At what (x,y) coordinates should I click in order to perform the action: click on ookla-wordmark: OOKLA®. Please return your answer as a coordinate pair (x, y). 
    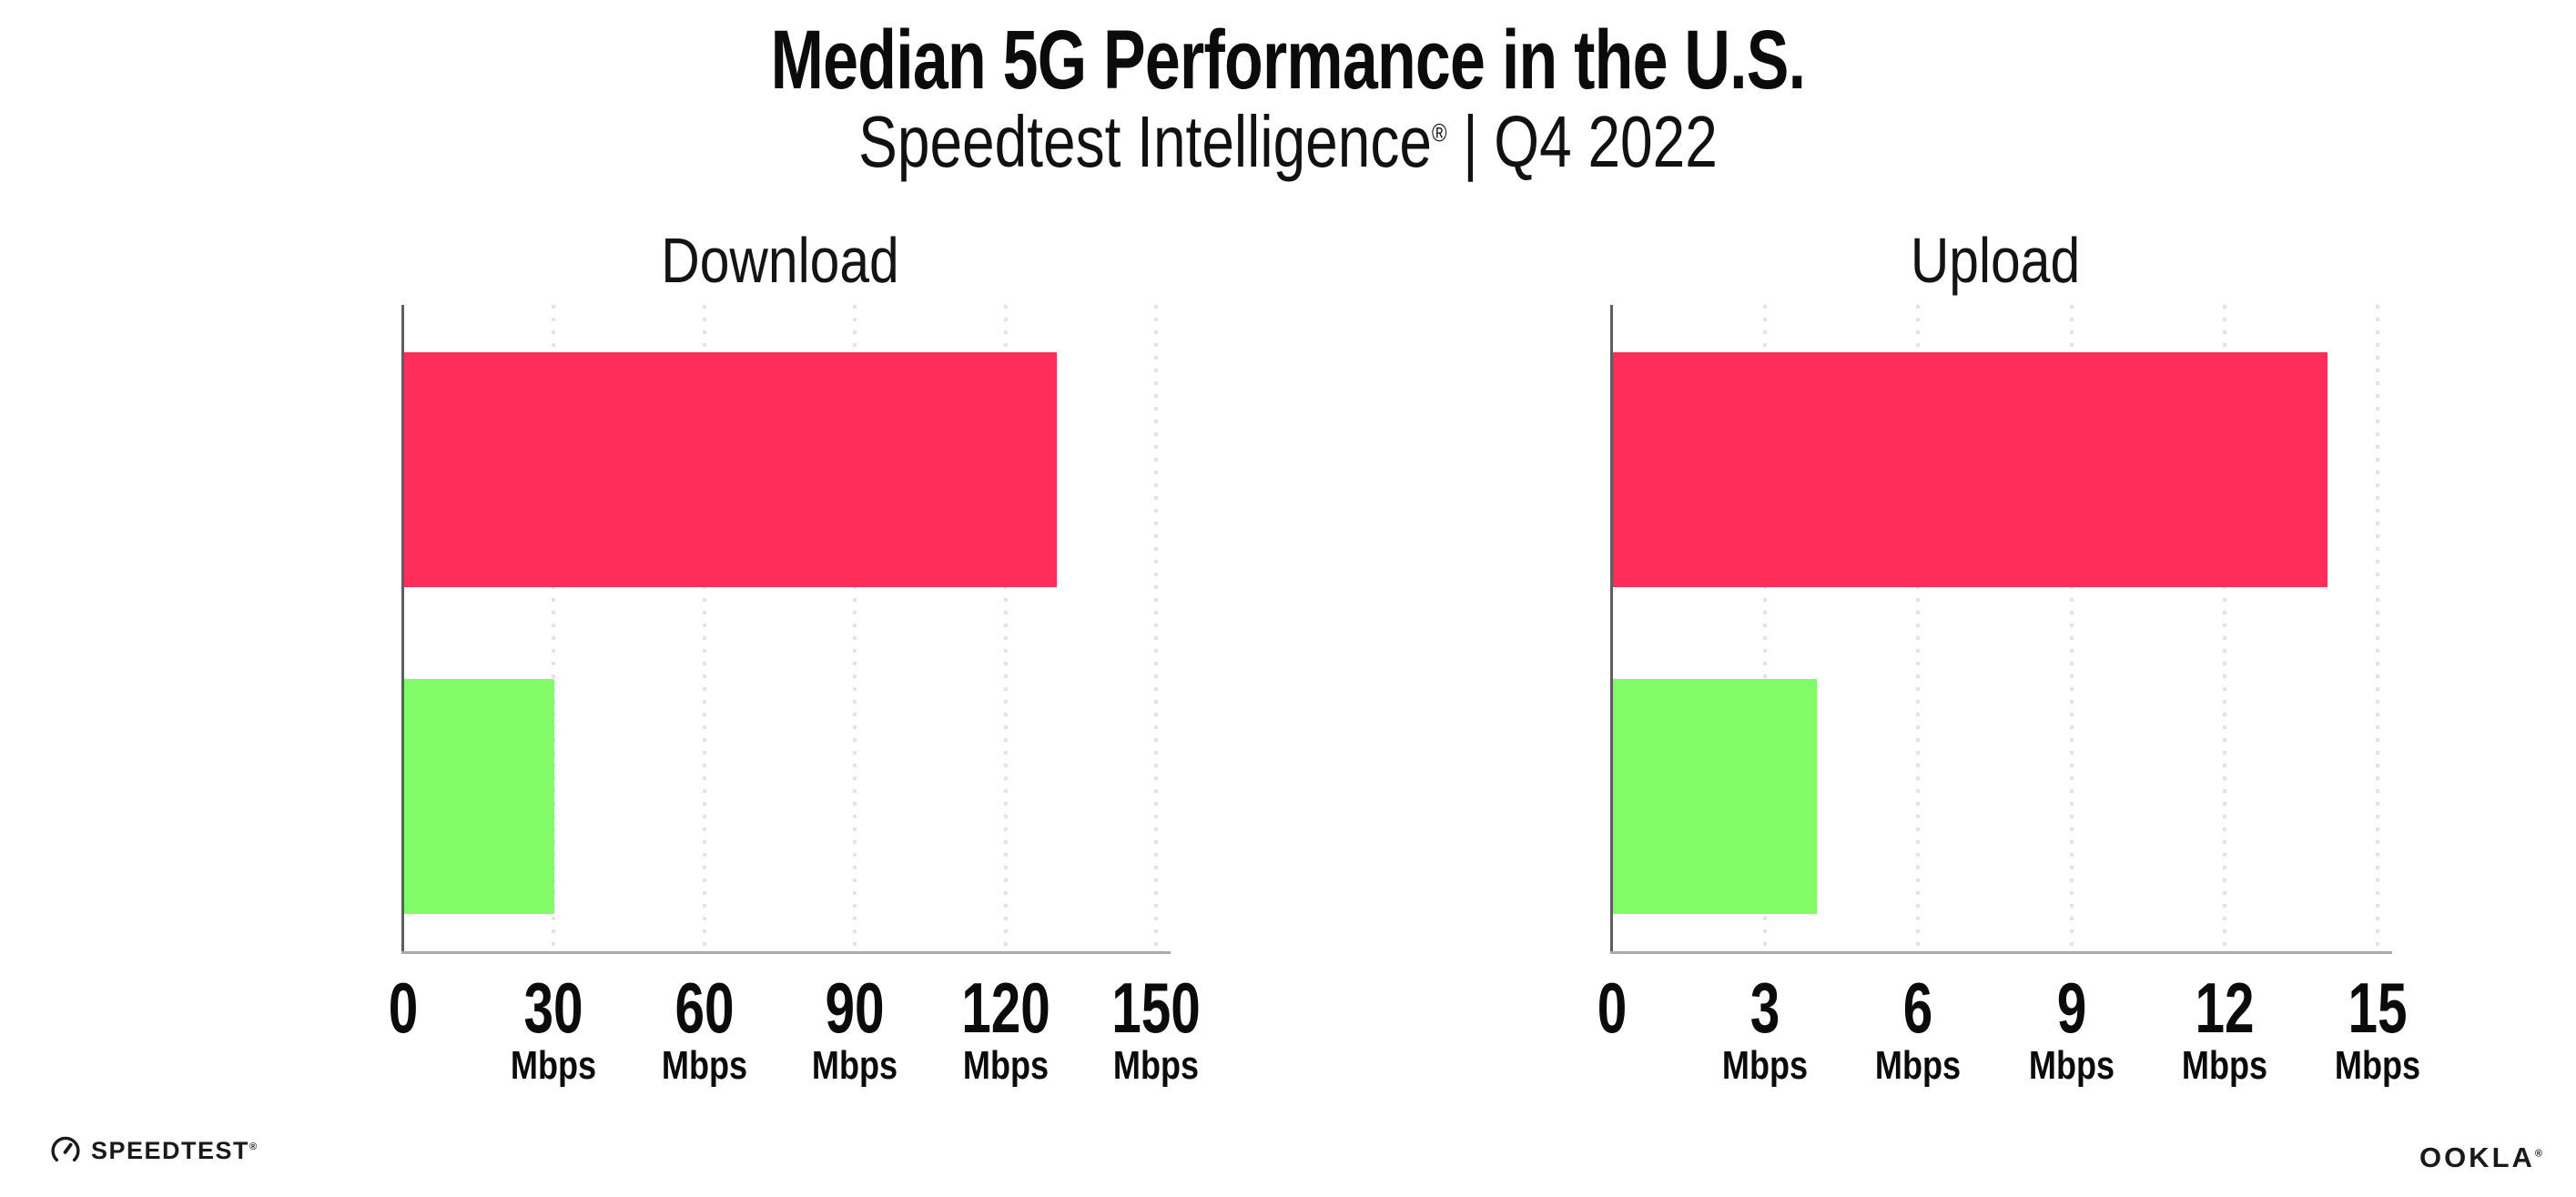
    Looking at the image, I should click on (2482, 1157).